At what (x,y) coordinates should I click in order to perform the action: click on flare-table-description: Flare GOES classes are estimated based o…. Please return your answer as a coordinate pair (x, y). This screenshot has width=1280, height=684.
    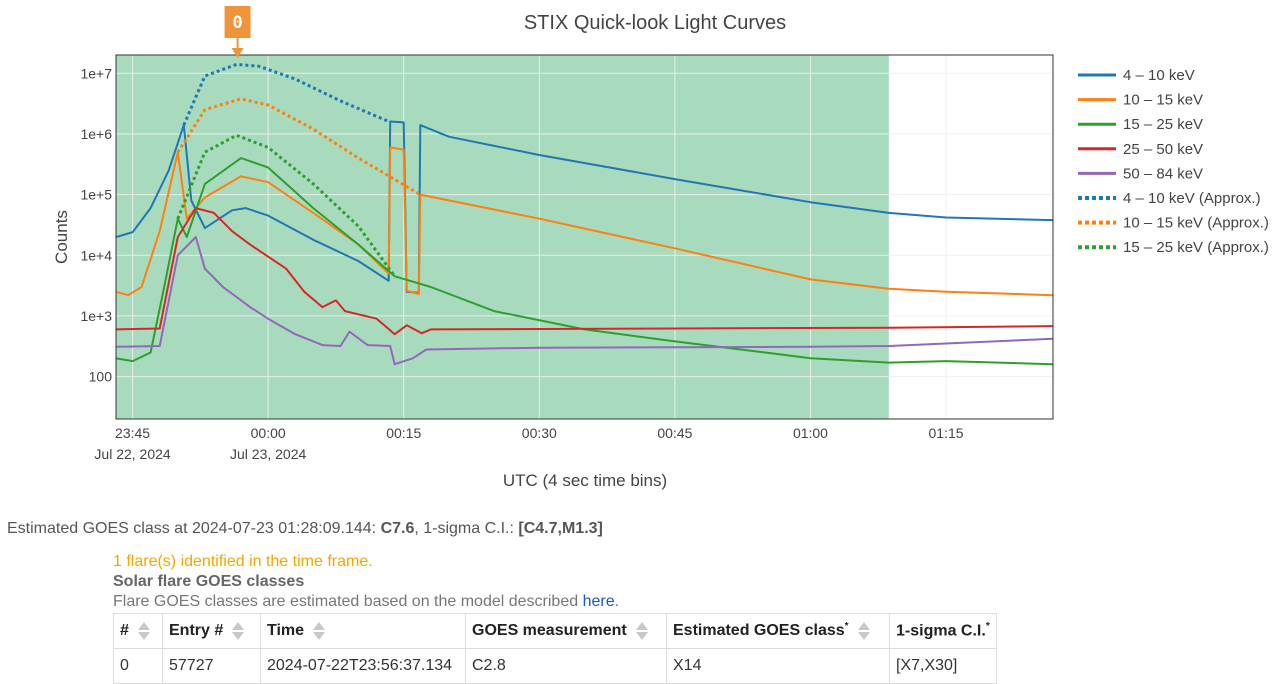
    Looking at the image, I should click on (563, 602).